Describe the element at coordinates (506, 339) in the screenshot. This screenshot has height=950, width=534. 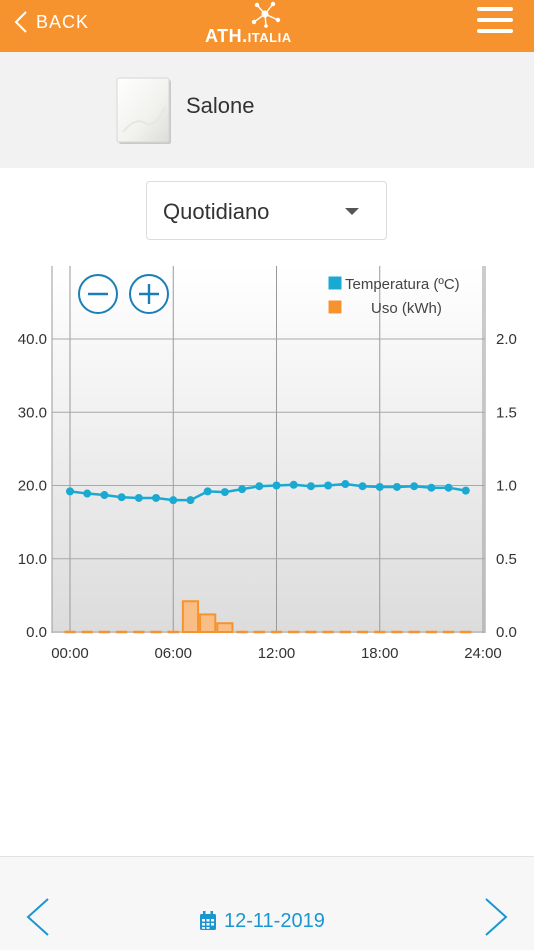
I see `y-right-tick-label: 2.0` at that location.